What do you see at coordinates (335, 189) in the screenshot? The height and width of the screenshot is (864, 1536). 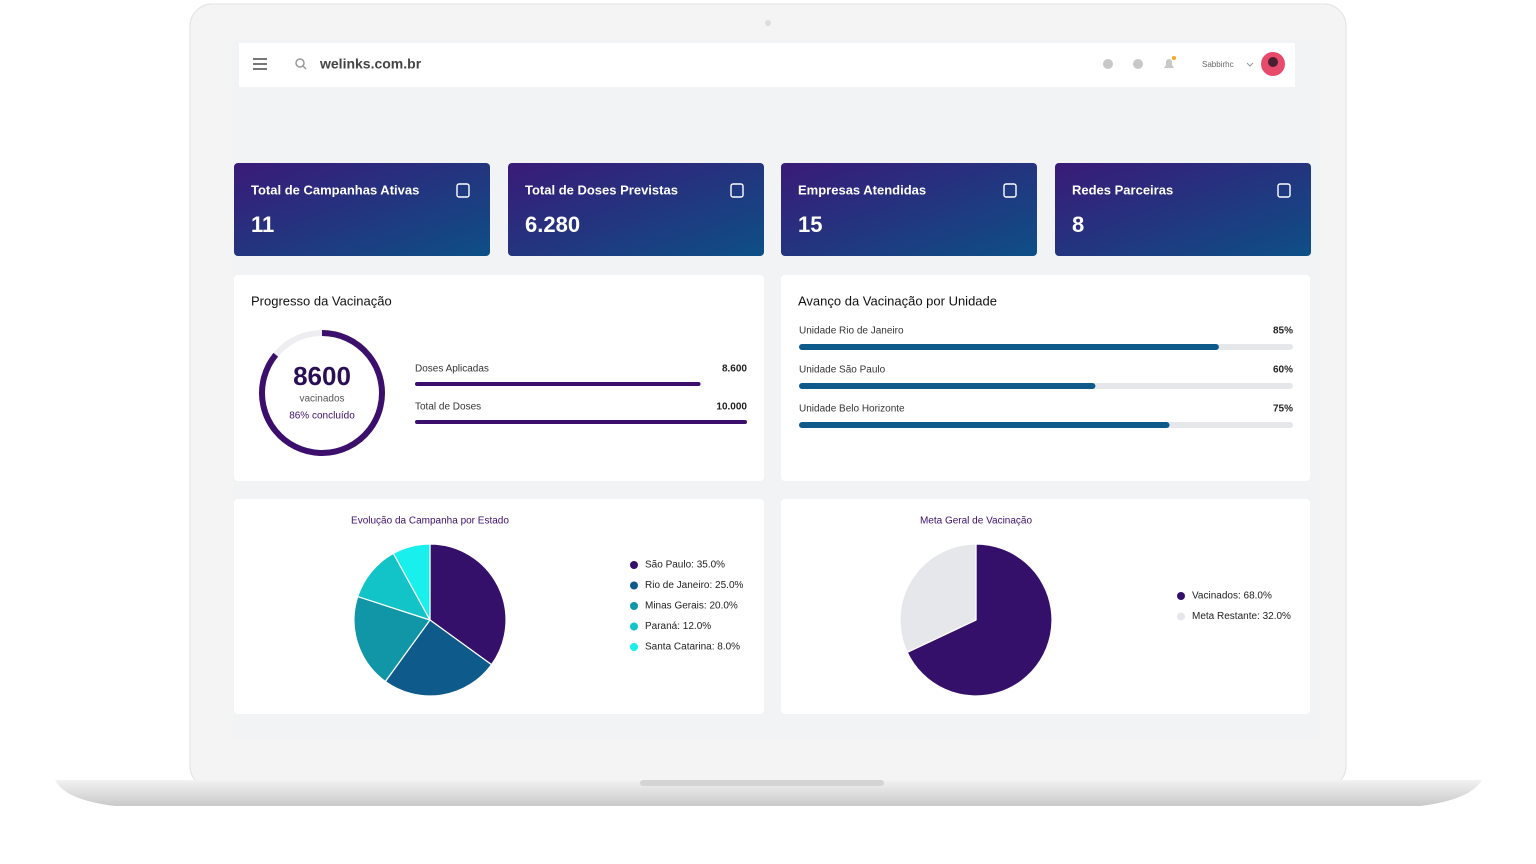 I see `kpi-label: Total de Campanhas Ativas` at bounding box center [335, 189].